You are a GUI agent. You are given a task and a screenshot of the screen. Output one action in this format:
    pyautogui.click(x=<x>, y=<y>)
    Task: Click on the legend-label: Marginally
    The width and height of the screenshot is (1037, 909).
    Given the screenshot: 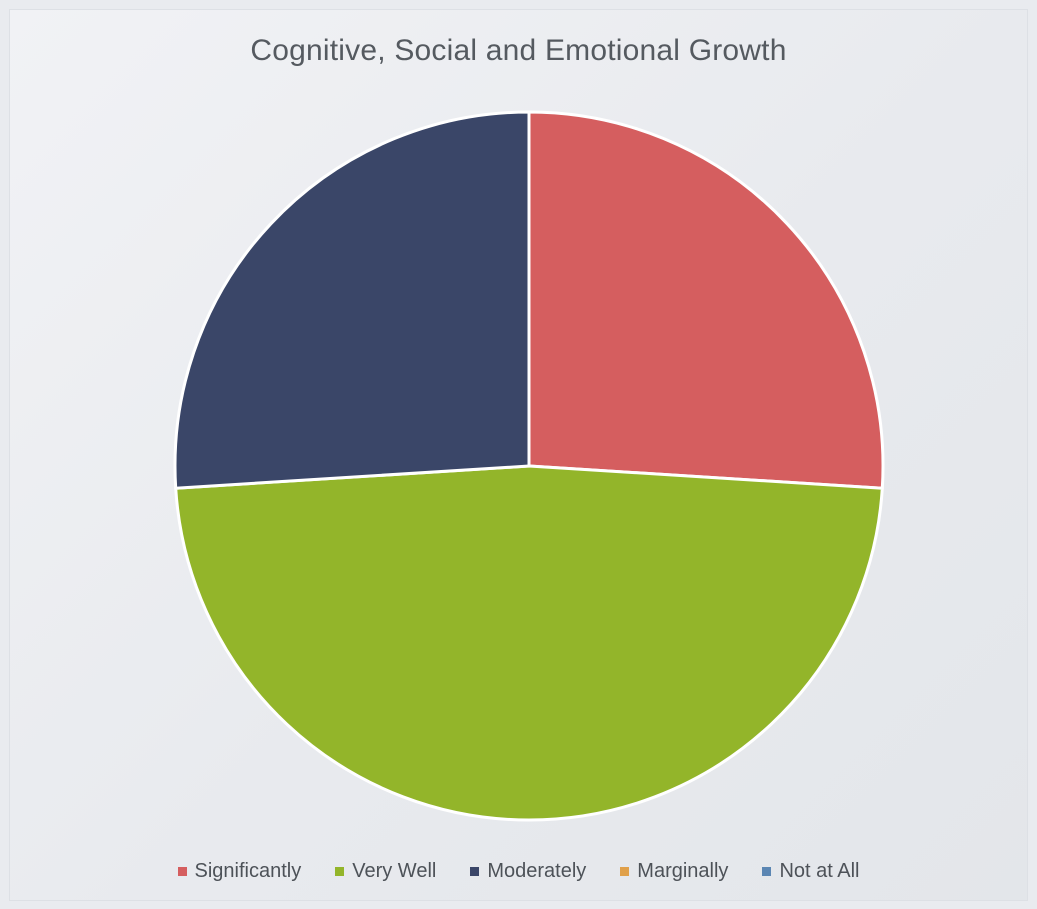 What is the action you would take?
    pyautogui.click(x=683, y=871)
    